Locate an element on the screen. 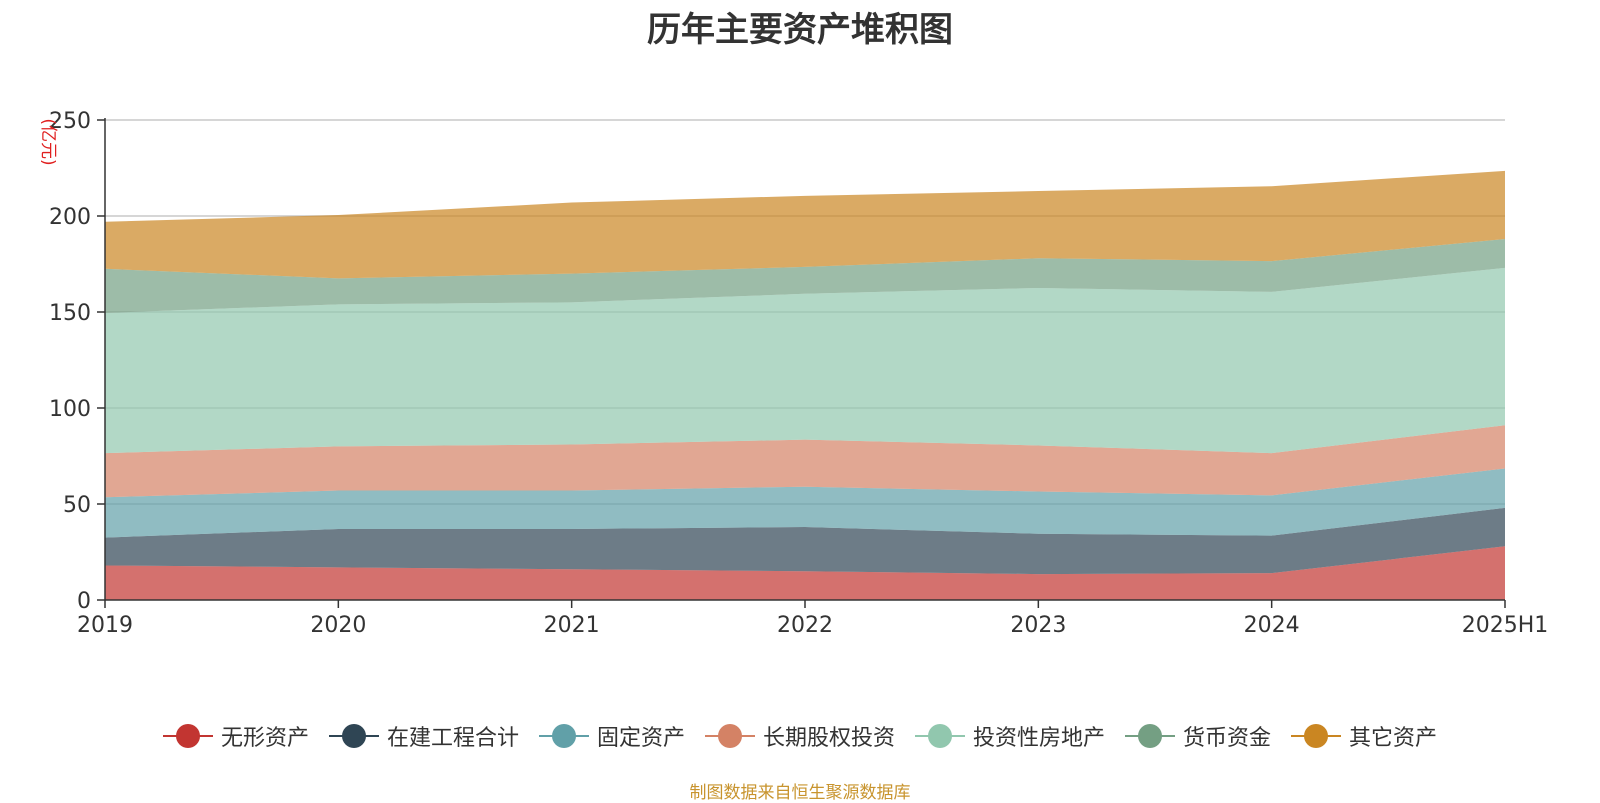 Image resolution: width=1600 pixels, height=803 pixels. legend-label: 货币资金 is located at coordinates (1227, 738).